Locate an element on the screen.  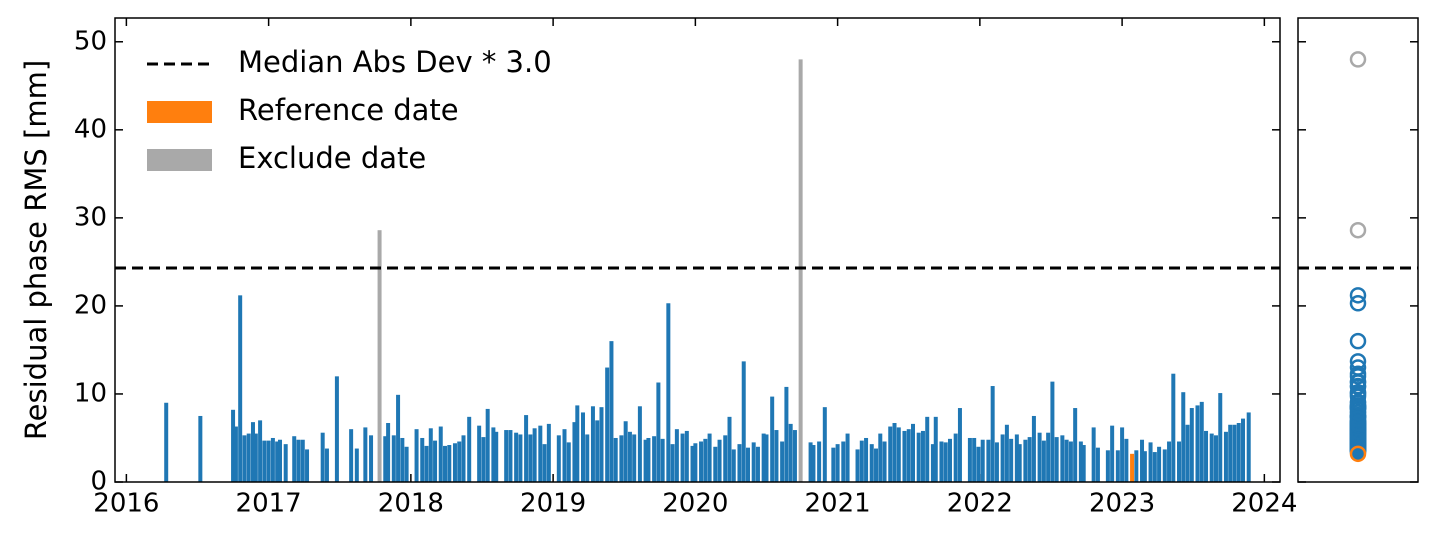
y-tick-label: 40 is located at coordinates (90, 129).